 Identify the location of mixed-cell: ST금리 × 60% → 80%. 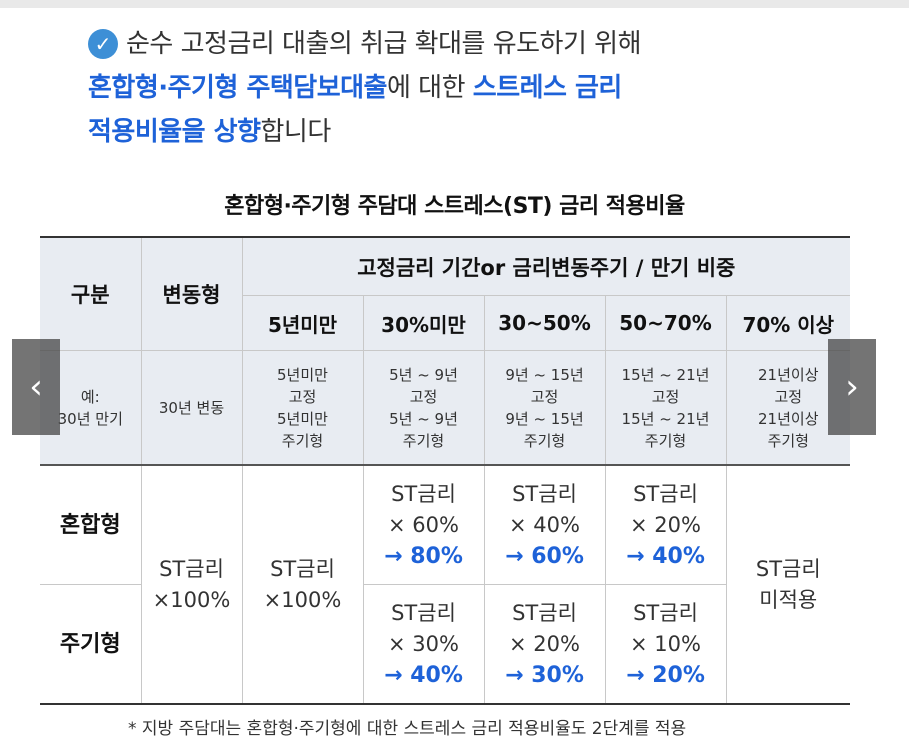
(423, 524).